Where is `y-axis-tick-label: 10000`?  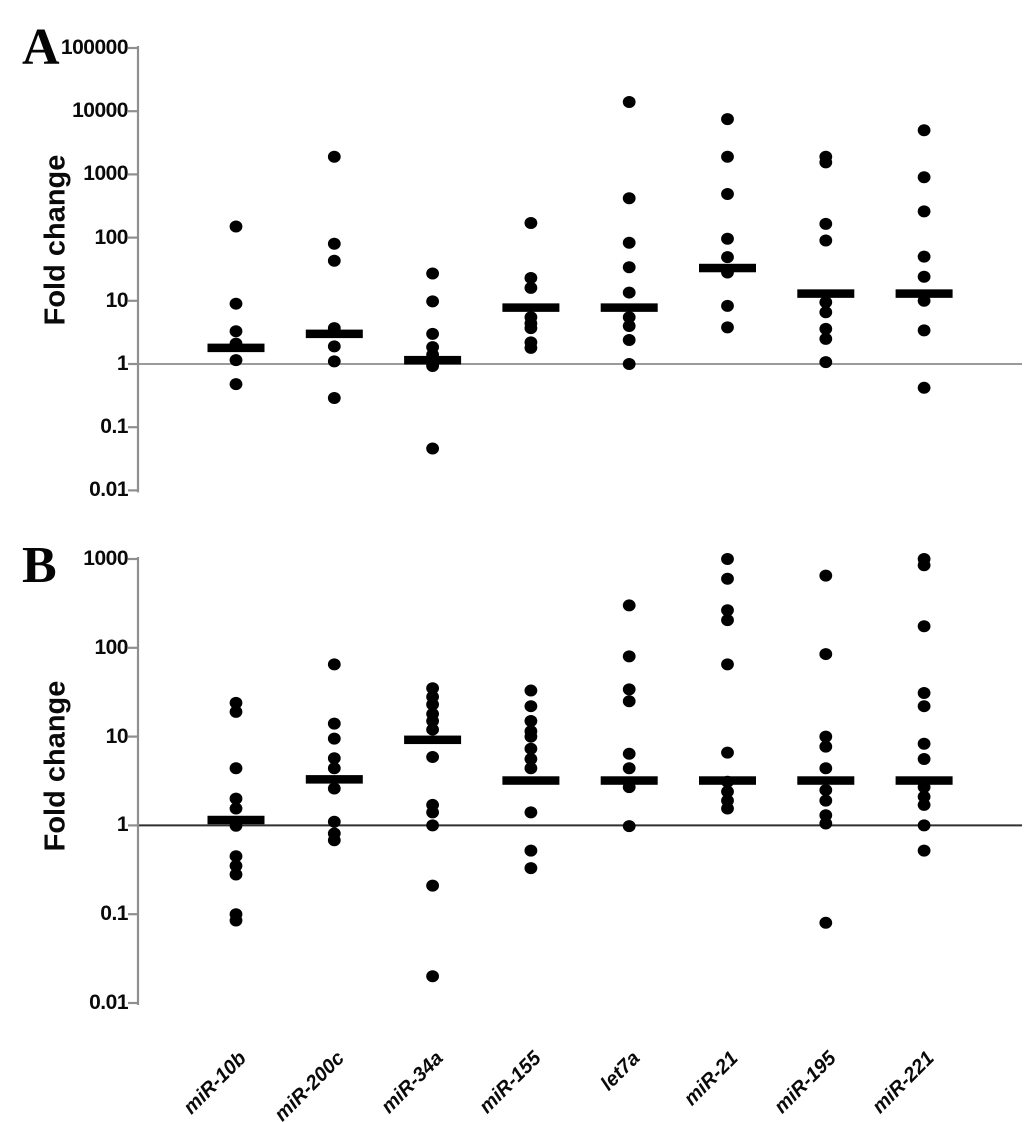 y-axis-tick-label: 10000 is located at coordinates (100, 111).